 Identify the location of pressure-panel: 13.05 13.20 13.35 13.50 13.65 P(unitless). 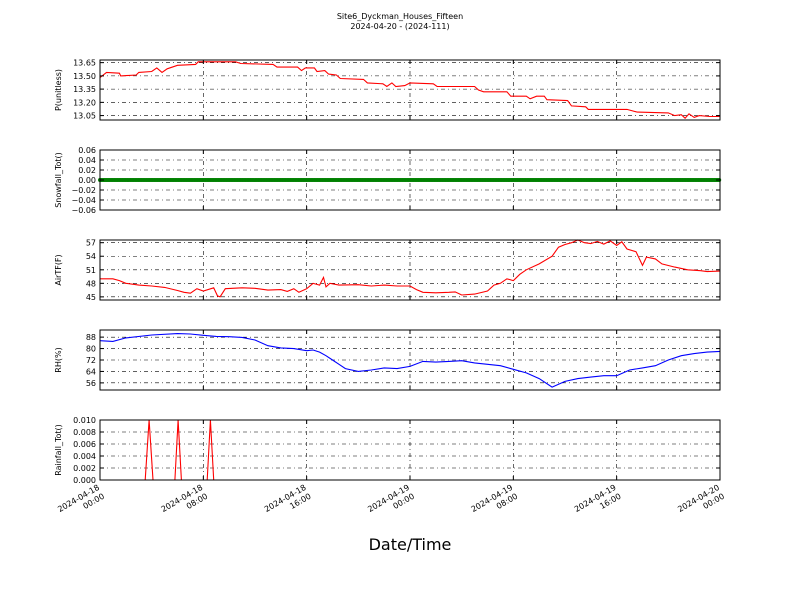
(387, 90).